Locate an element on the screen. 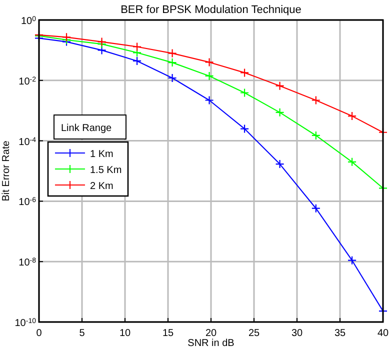 Image resolution: width=391 pixels, height=350 pixels. legend-label: 2 Km is located at coordinates (102, 186).